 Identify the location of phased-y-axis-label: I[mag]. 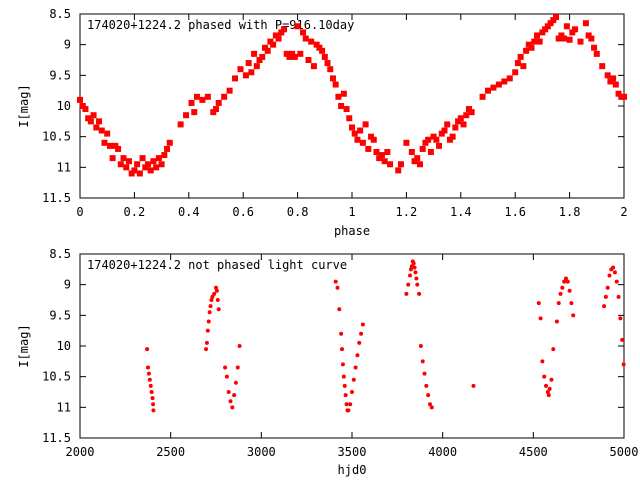
(24, 105).